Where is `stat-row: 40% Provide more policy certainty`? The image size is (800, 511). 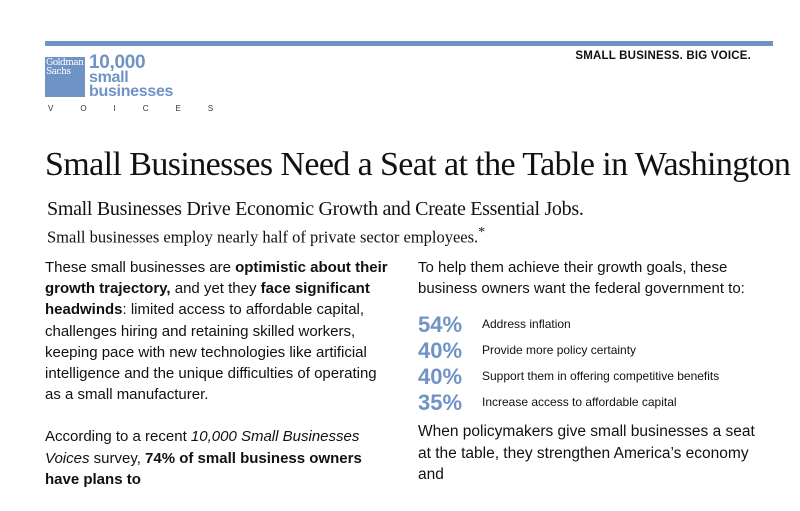 stat-row: 40% Provide more policy certainty is located at coordinates (603, 350).